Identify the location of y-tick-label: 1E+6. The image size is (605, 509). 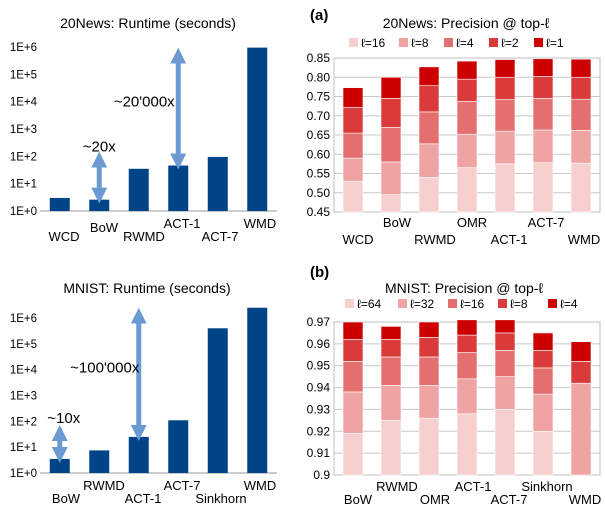
(23, 48).